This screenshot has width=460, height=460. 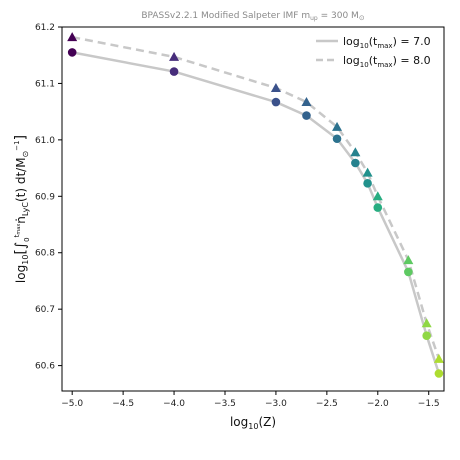 I want to click on y-axis-label: log10[∫0tmaxṅLyC(t) dt/M⊙−1], so click(x=22, y=209).